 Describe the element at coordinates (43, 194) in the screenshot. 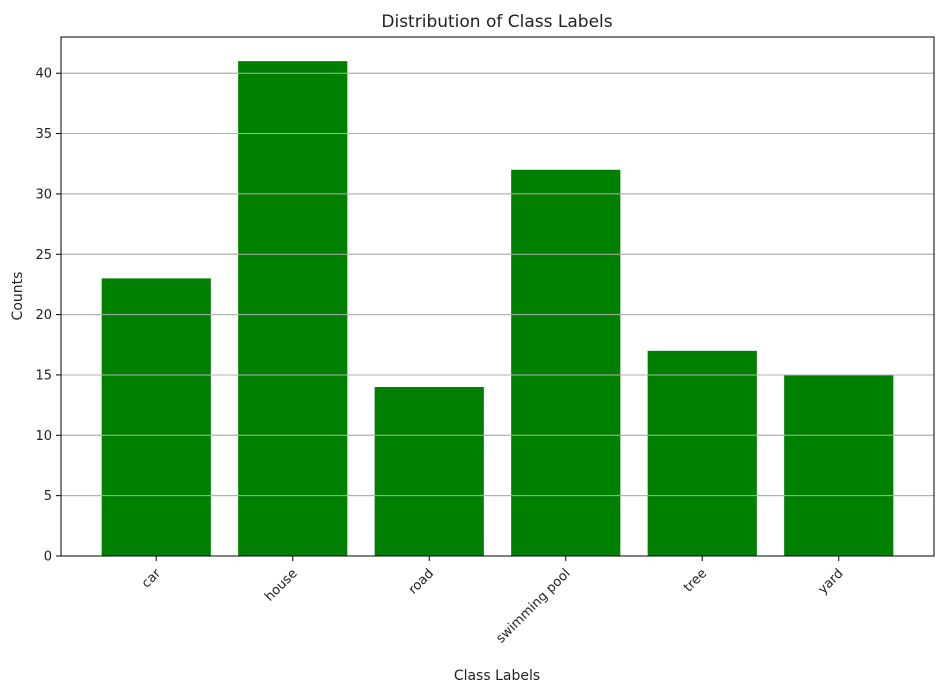

I see `y-tick-label: 30` at that location.